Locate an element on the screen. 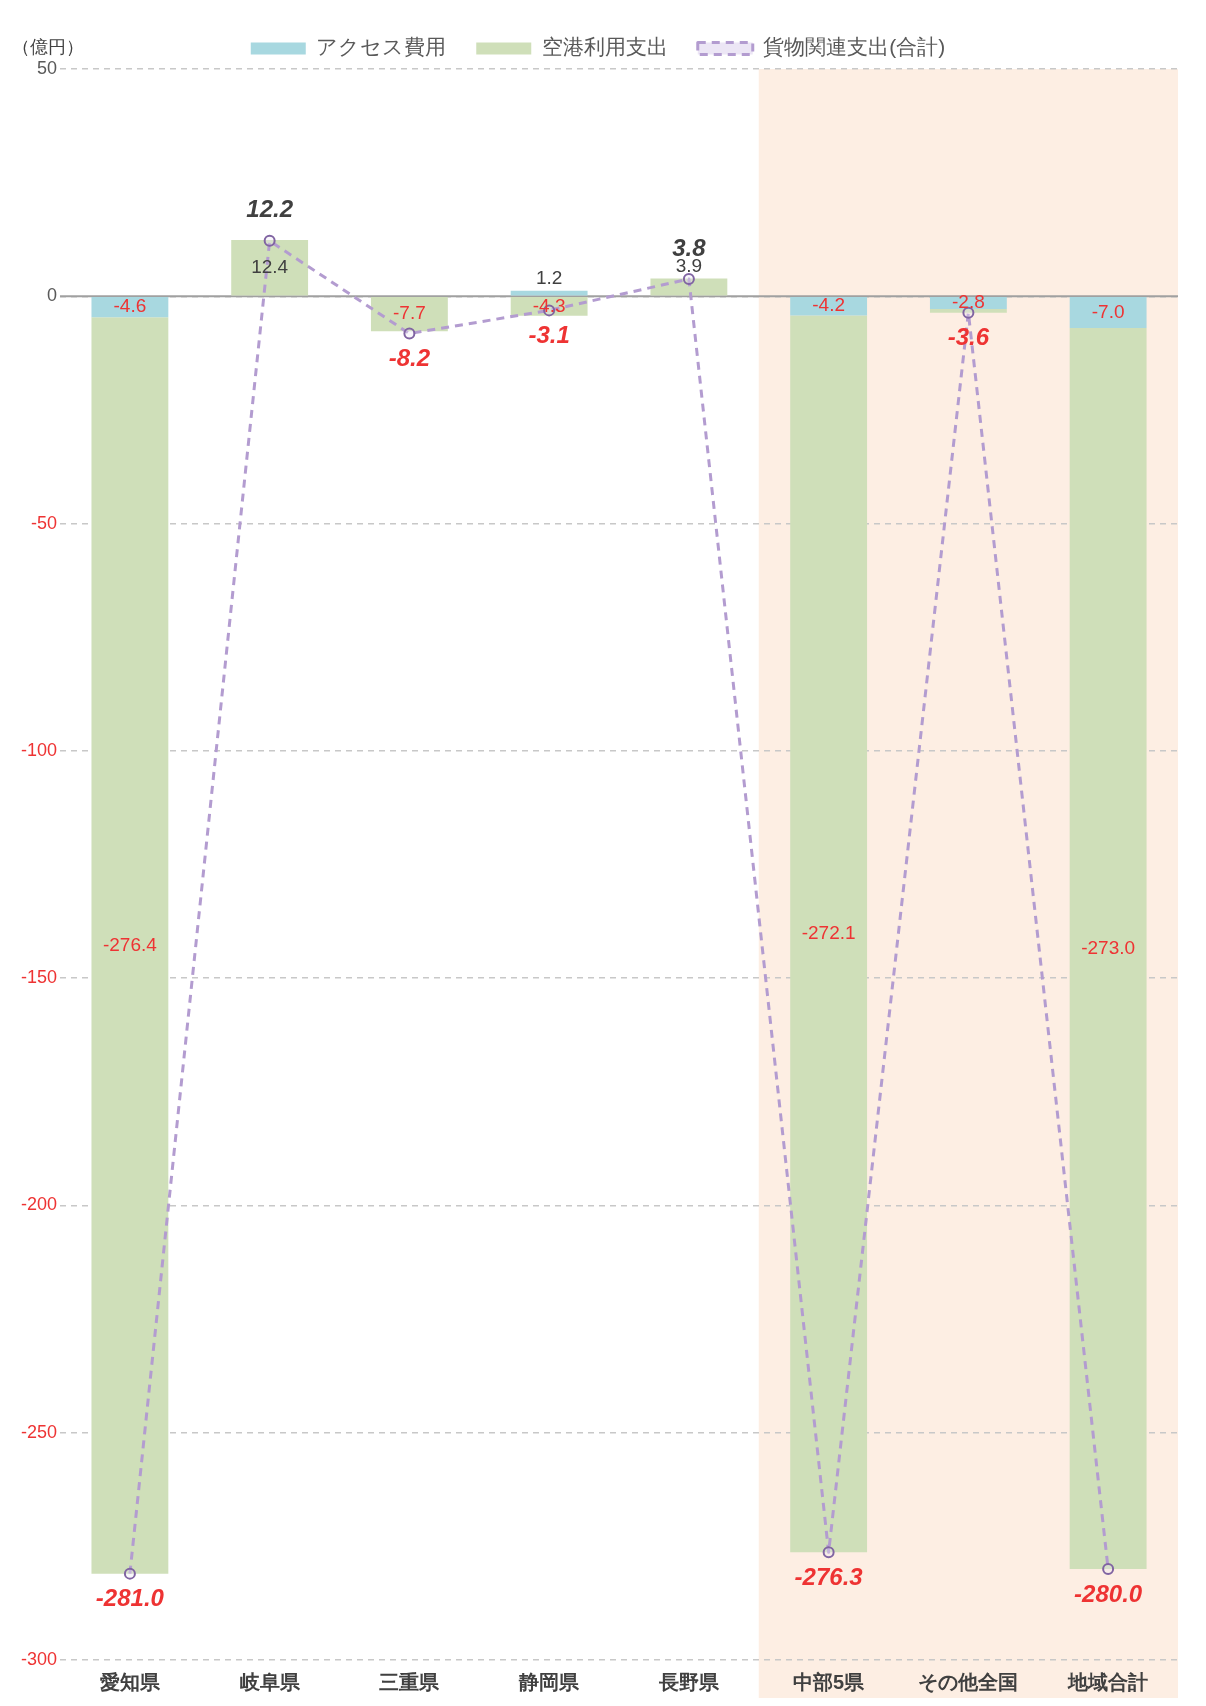  data-label: -7.7 is located at coordinates (409, 313).